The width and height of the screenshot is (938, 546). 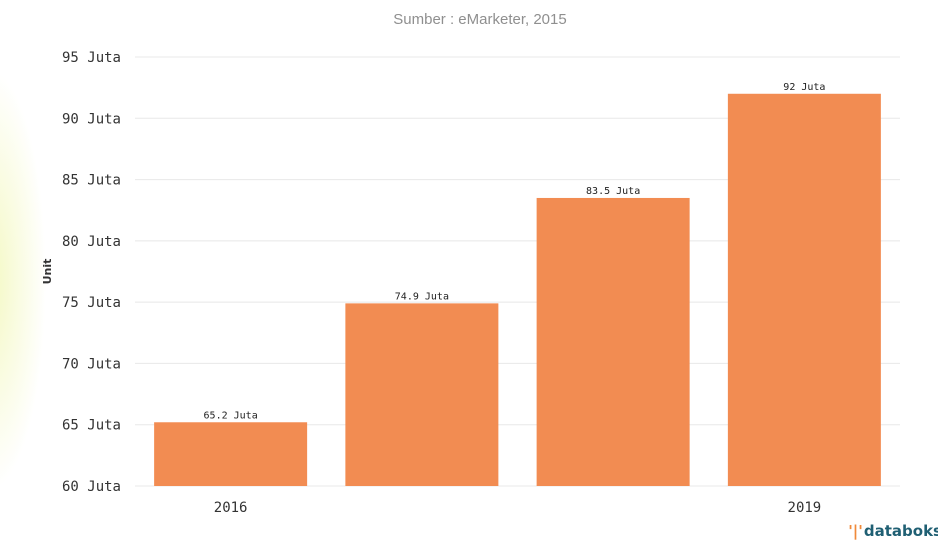 What do you see at coordinates (517, 508) in the screenshot?
I see `x-axis-ticks: 2016 2019` at bounding box center [517, 508].